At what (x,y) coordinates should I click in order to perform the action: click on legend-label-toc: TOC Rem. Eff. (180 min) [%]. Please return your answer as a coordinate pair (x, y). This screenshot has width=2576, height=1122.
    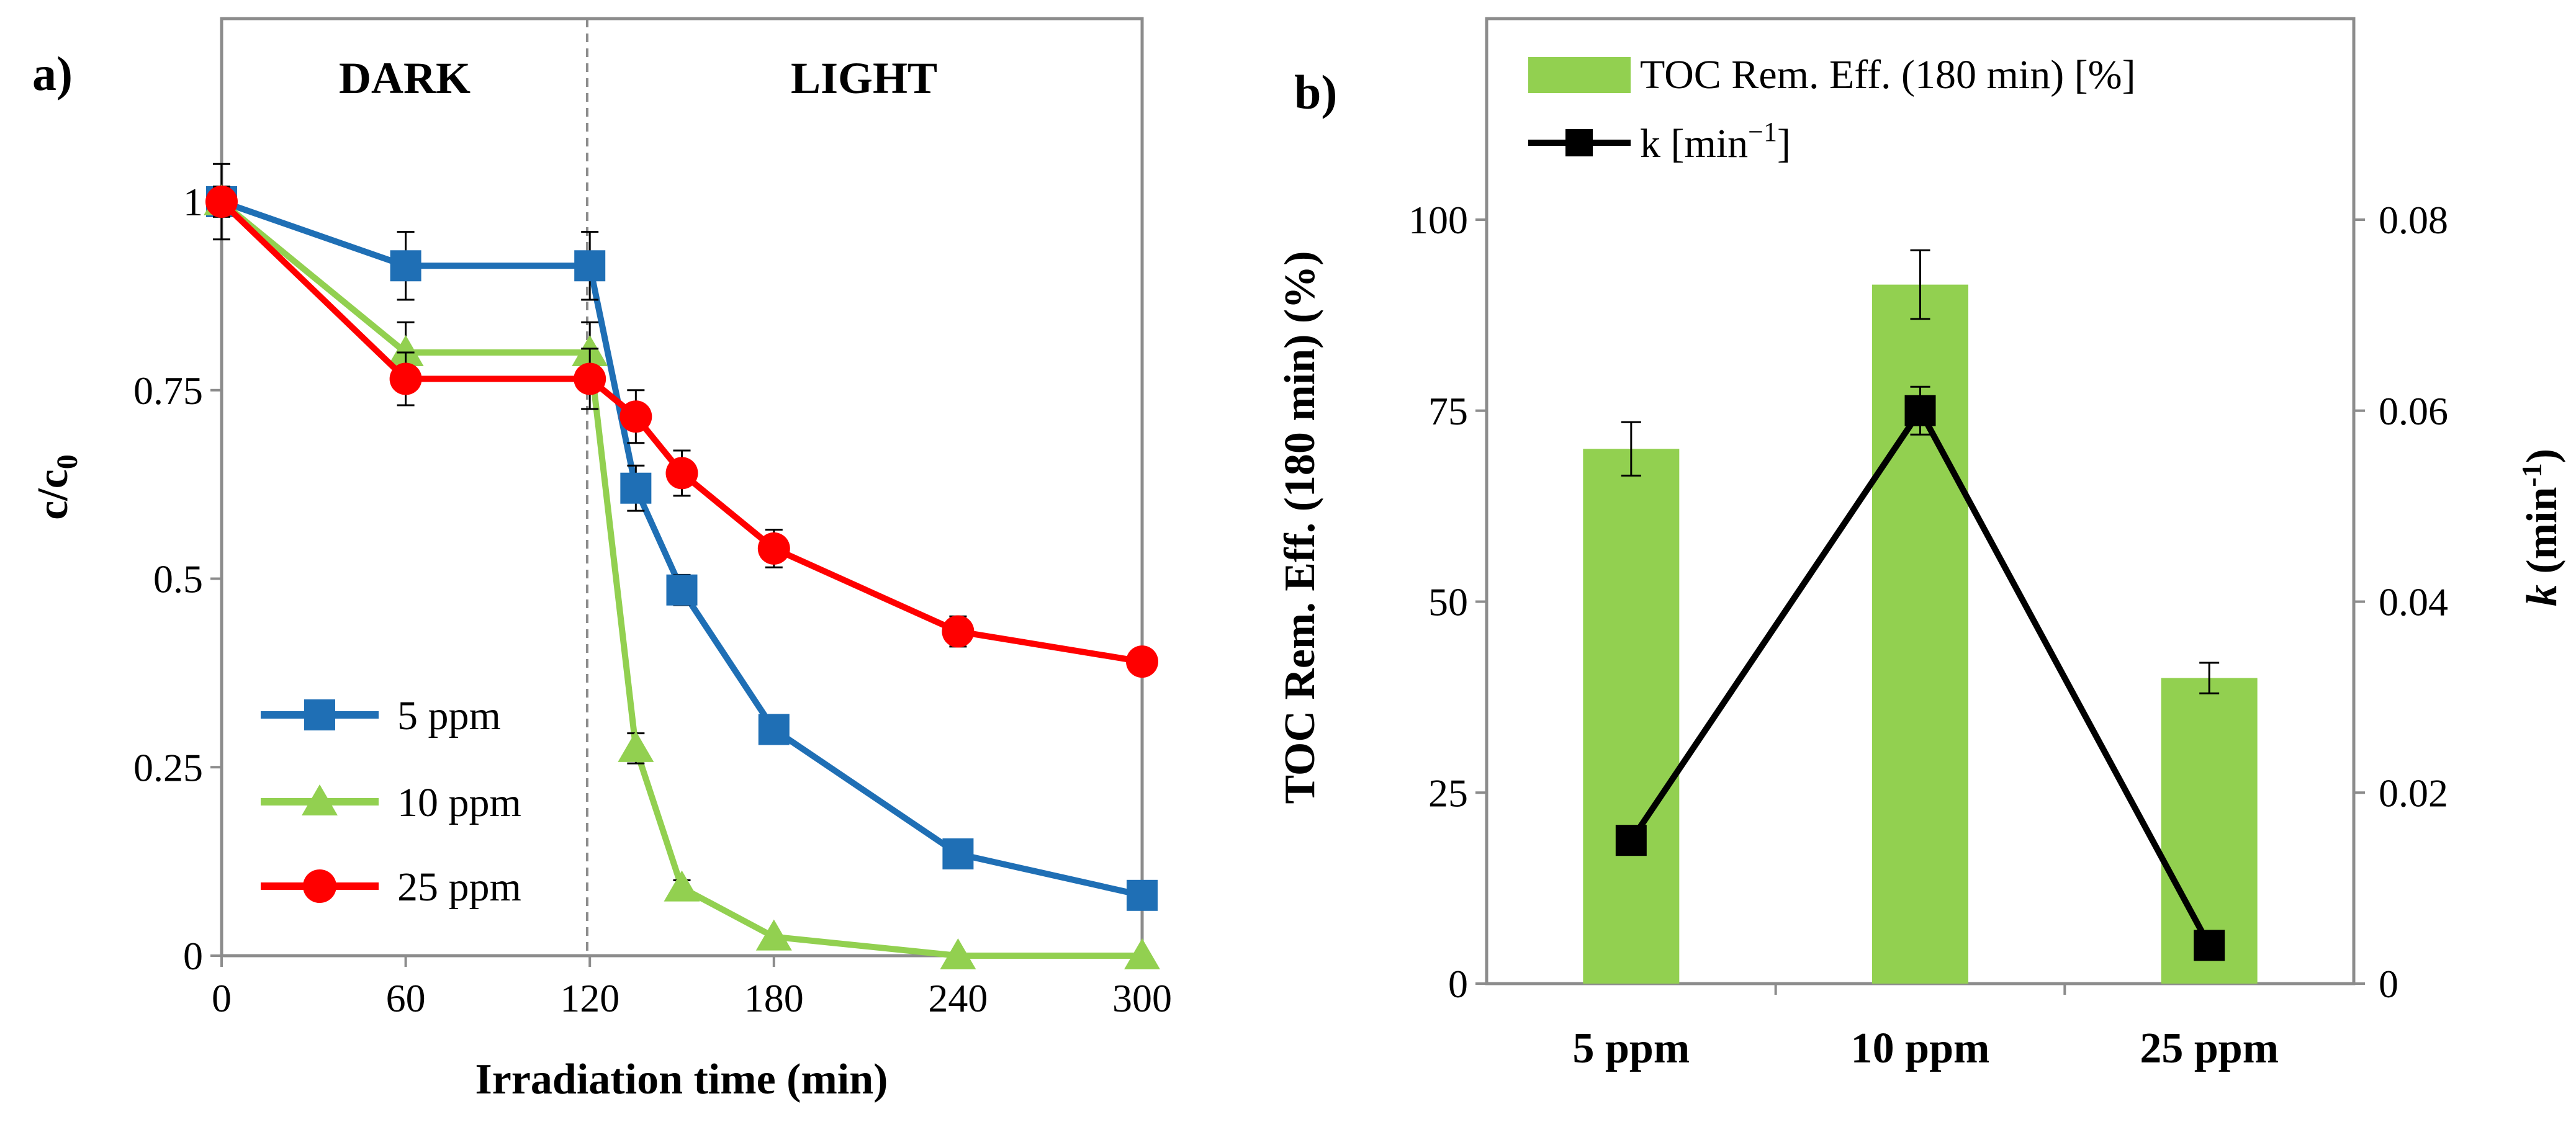
    Looking at the image, I should click on (1888, 74).